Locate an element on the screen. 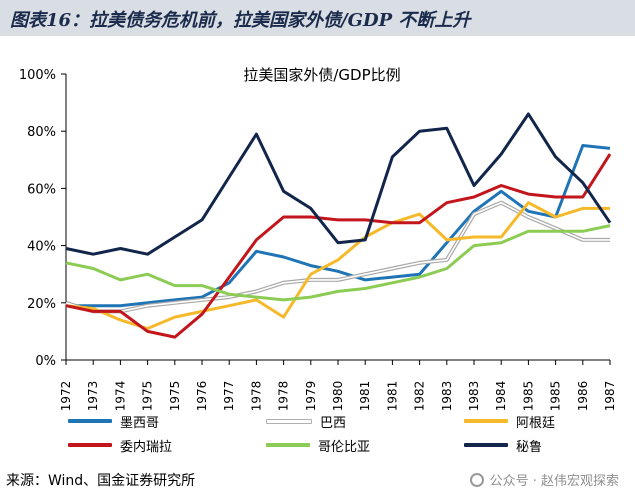 The image size is (635, 500). y-tick-label: 20% is located at coordinates (41, 304).